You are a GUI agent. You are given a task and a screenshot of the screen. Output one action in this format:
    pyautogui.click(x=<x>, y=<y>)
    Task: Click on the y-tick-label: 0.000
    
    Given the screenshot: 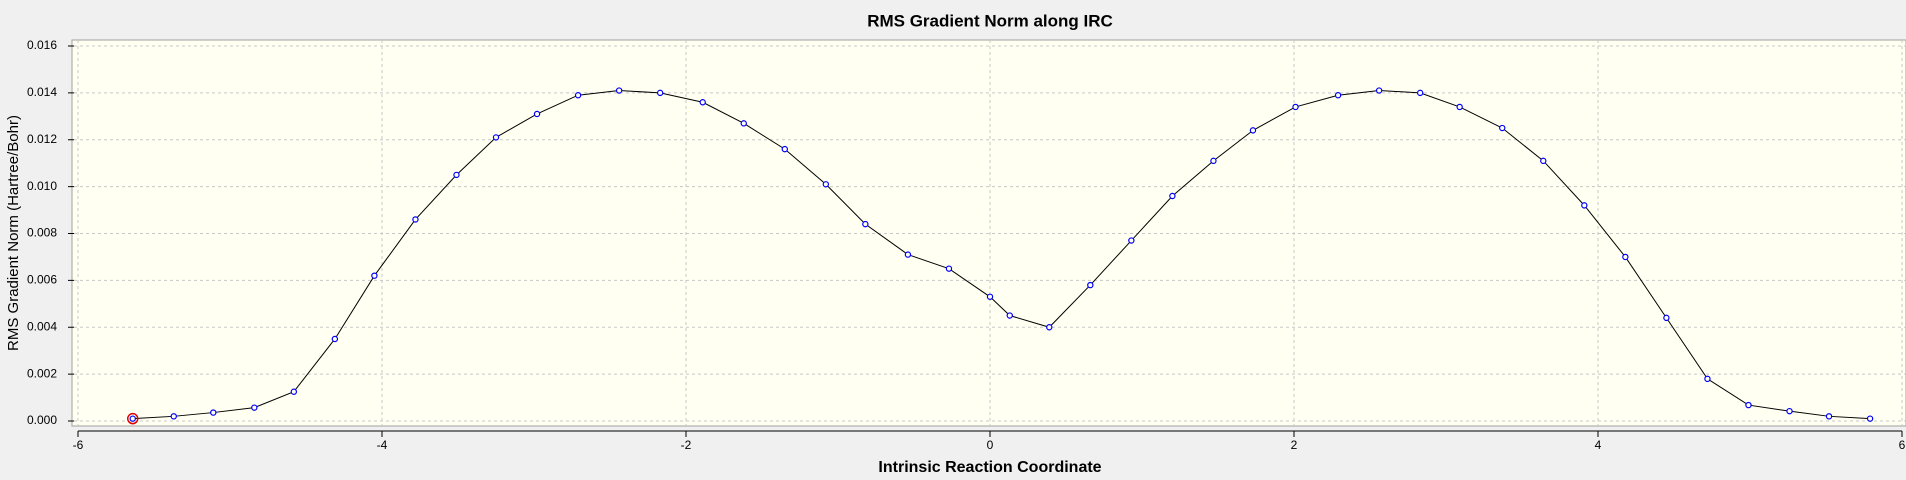 What is the action you would take?
    pyautogui.click(x=42, y=420)
    